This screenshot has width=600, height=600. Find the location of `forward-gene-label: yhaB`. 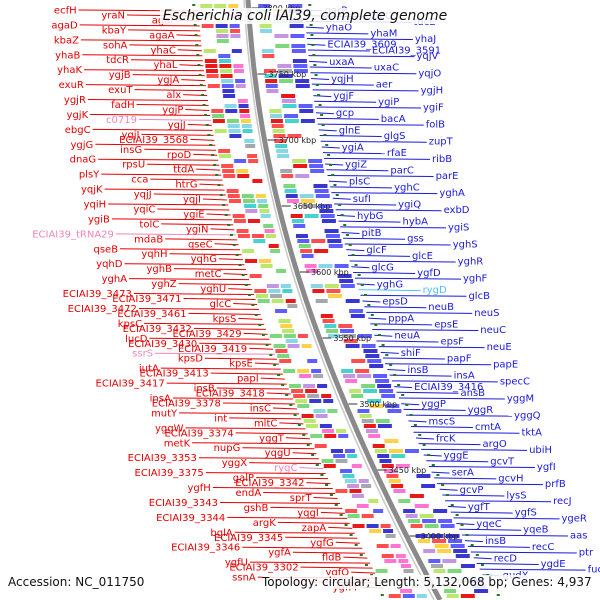

forward-gene-label: yhaB is located at coordinates (67, 55).